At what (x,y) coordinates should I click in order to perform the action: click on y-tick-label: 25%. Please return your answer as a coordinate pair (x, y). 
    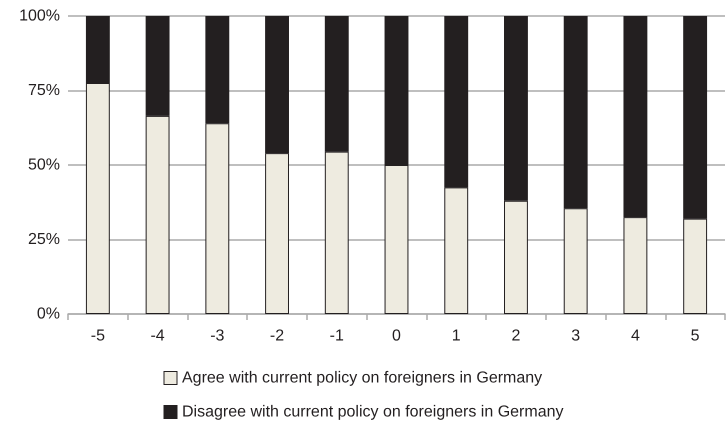
    Looking at the image, I should click on (44, 239).